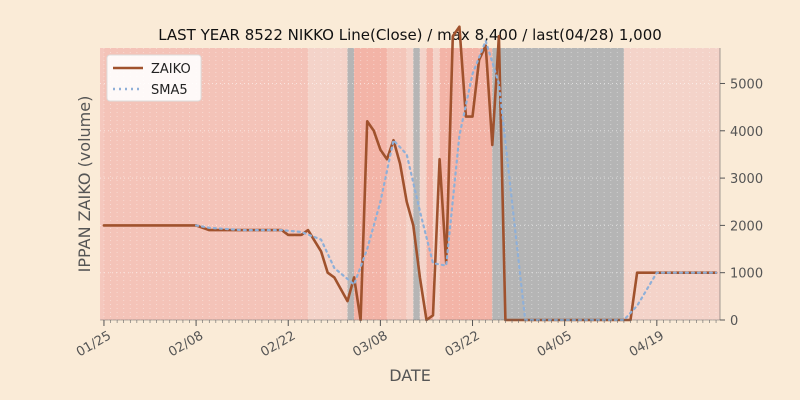  Describe the element at coordinates (171, 69) in the screenshot. I see `legend-zaiko-label: ZAIKO` at that location.